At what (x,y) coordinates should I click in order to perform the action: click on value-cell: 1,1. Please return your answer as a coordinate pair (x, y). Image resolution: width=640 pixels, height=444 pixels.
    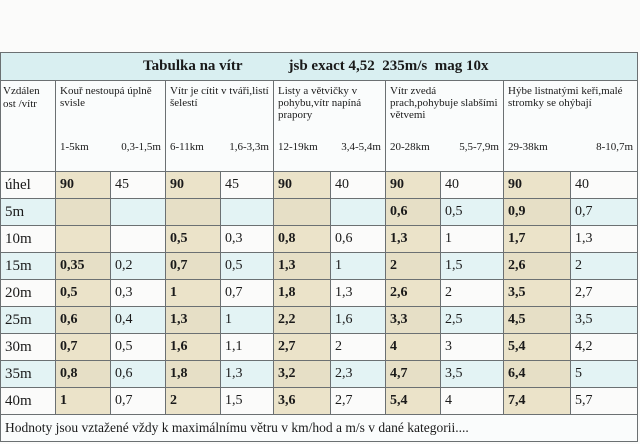
    Looking at the image, I should click on (247, 347).